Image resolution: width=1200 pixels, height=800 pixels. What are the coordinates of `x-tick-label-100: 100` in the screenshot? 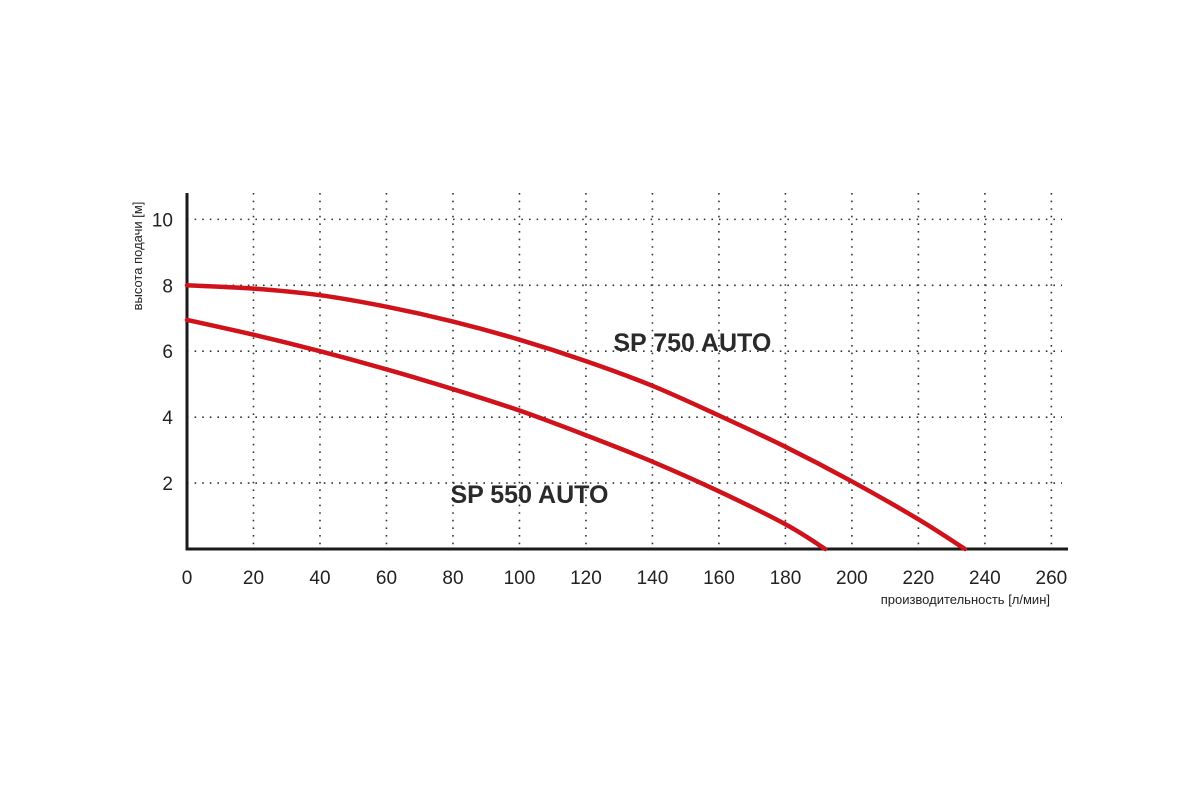 It's located at (520, 578).